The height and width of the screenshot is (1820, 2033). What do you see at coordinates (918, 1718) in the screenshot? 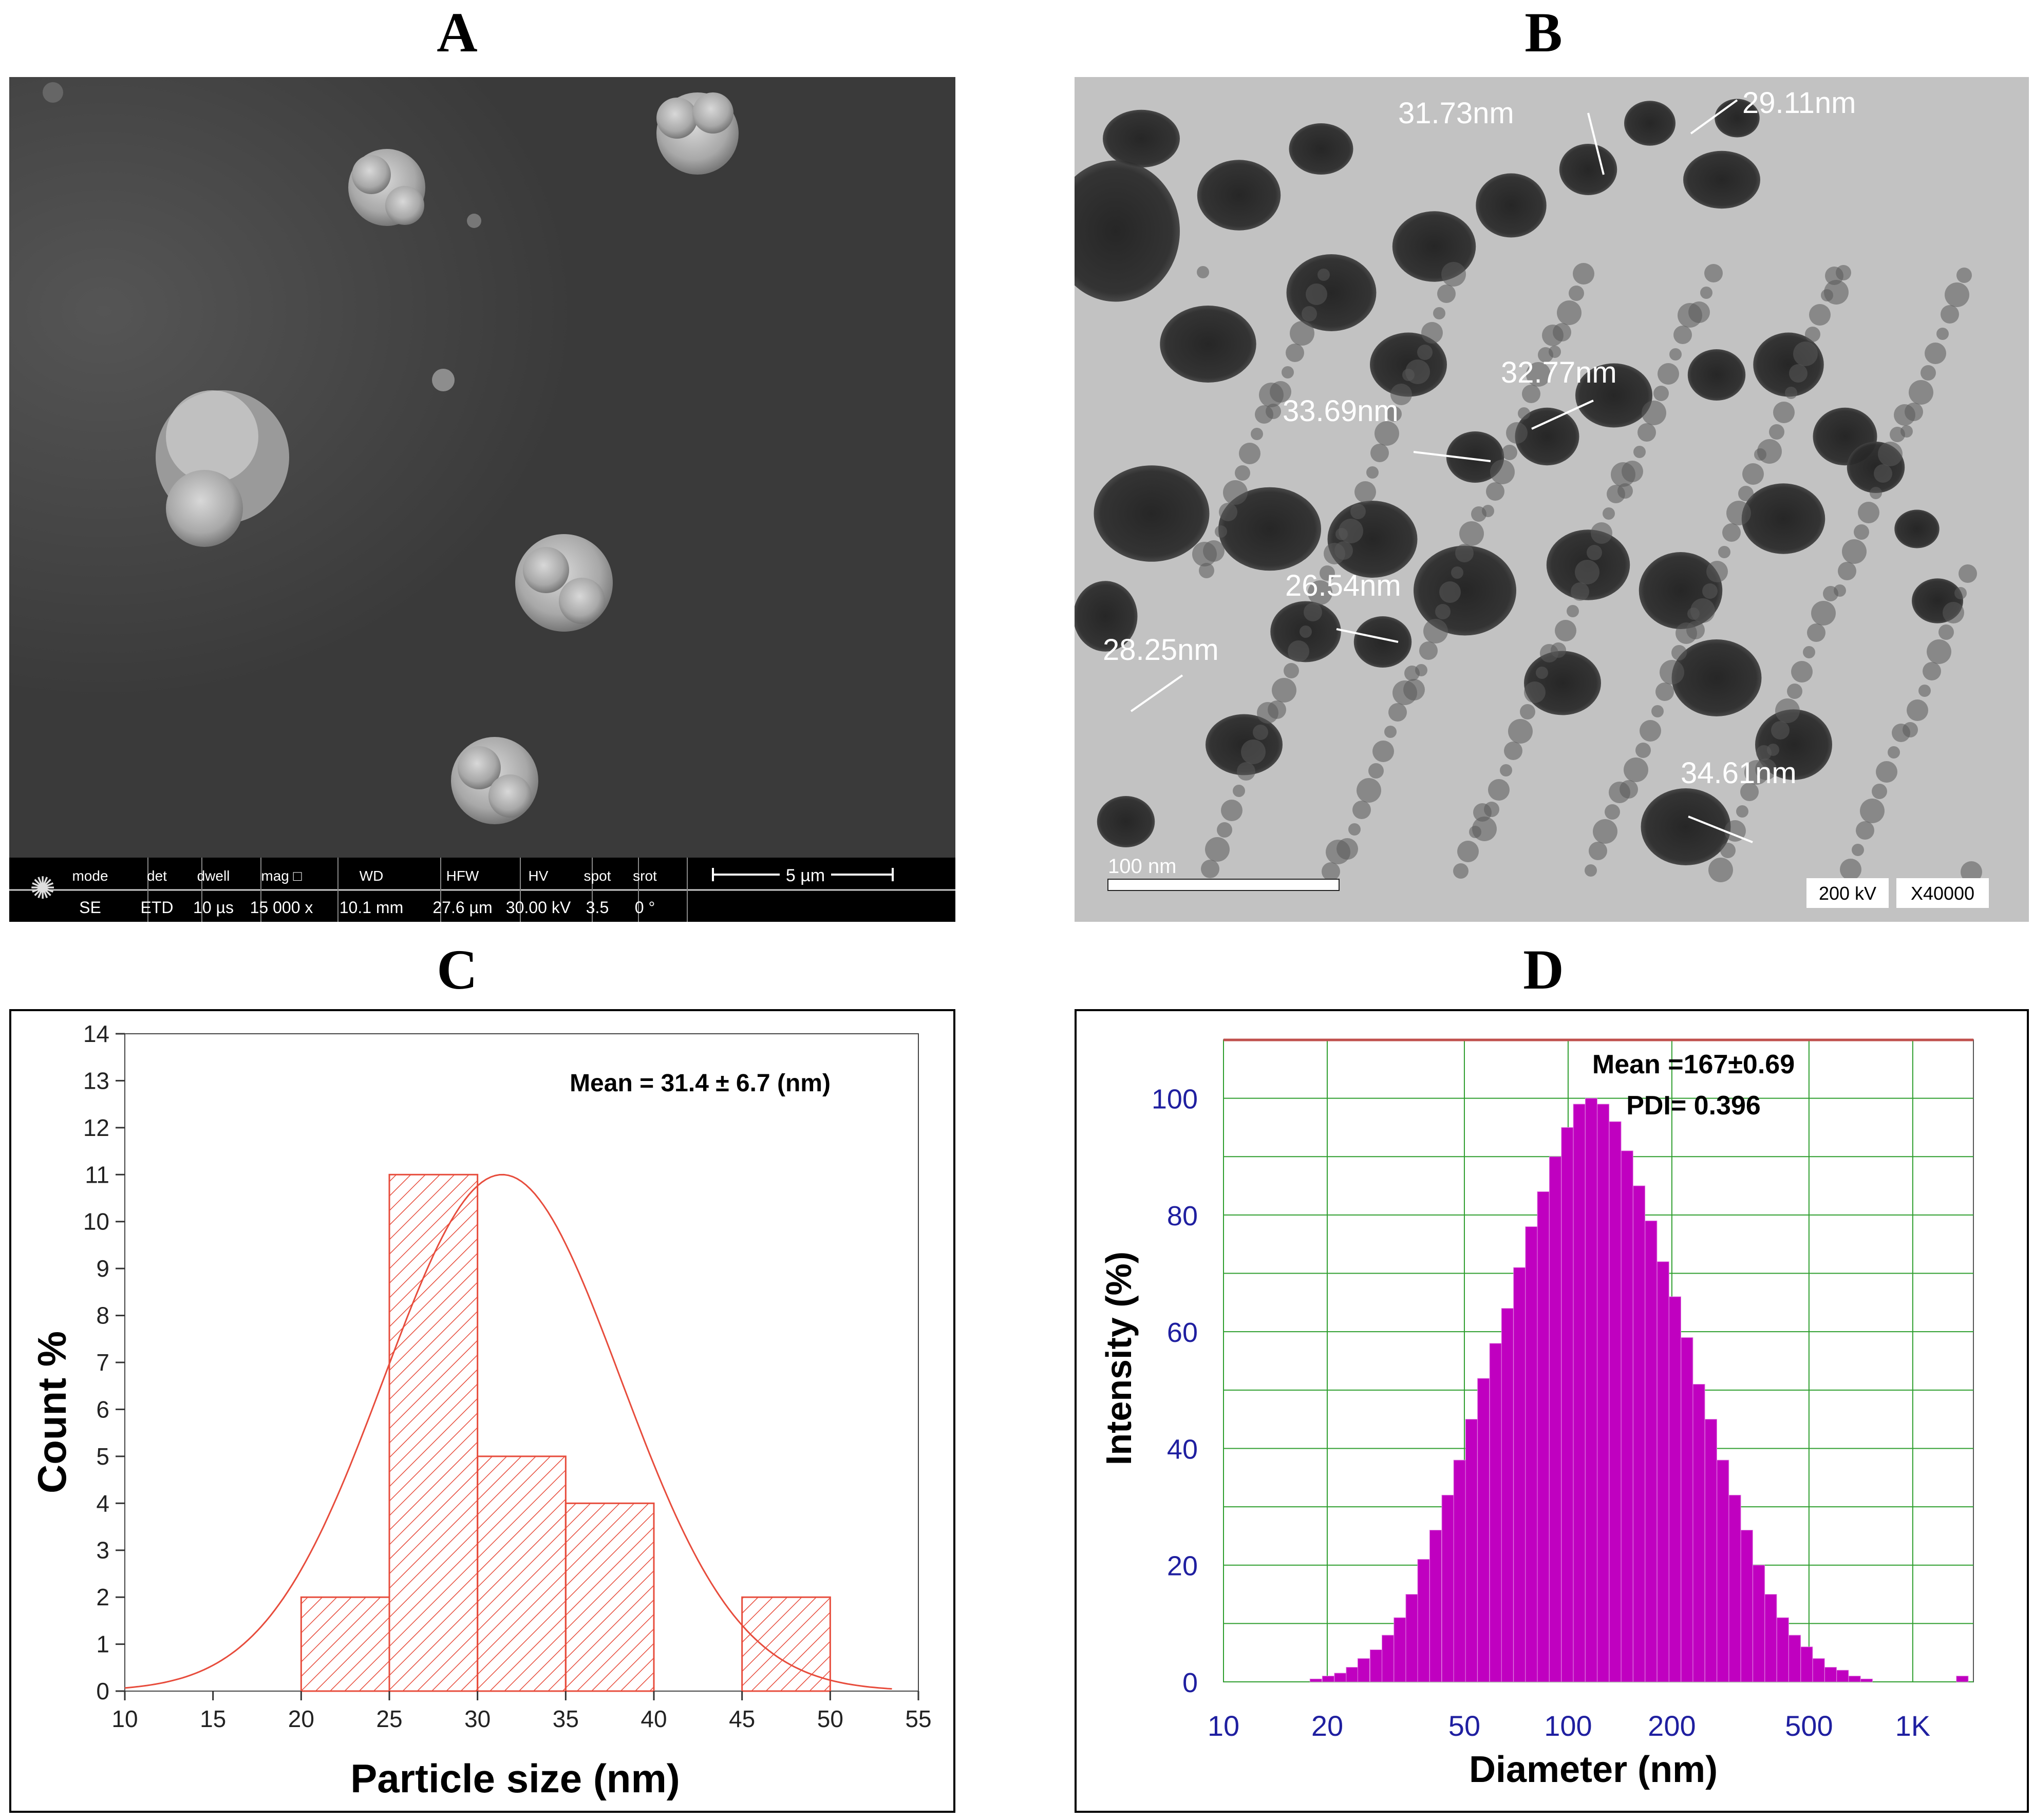
I see `x-tick-label: 55` at bounding box center [918, 1718].